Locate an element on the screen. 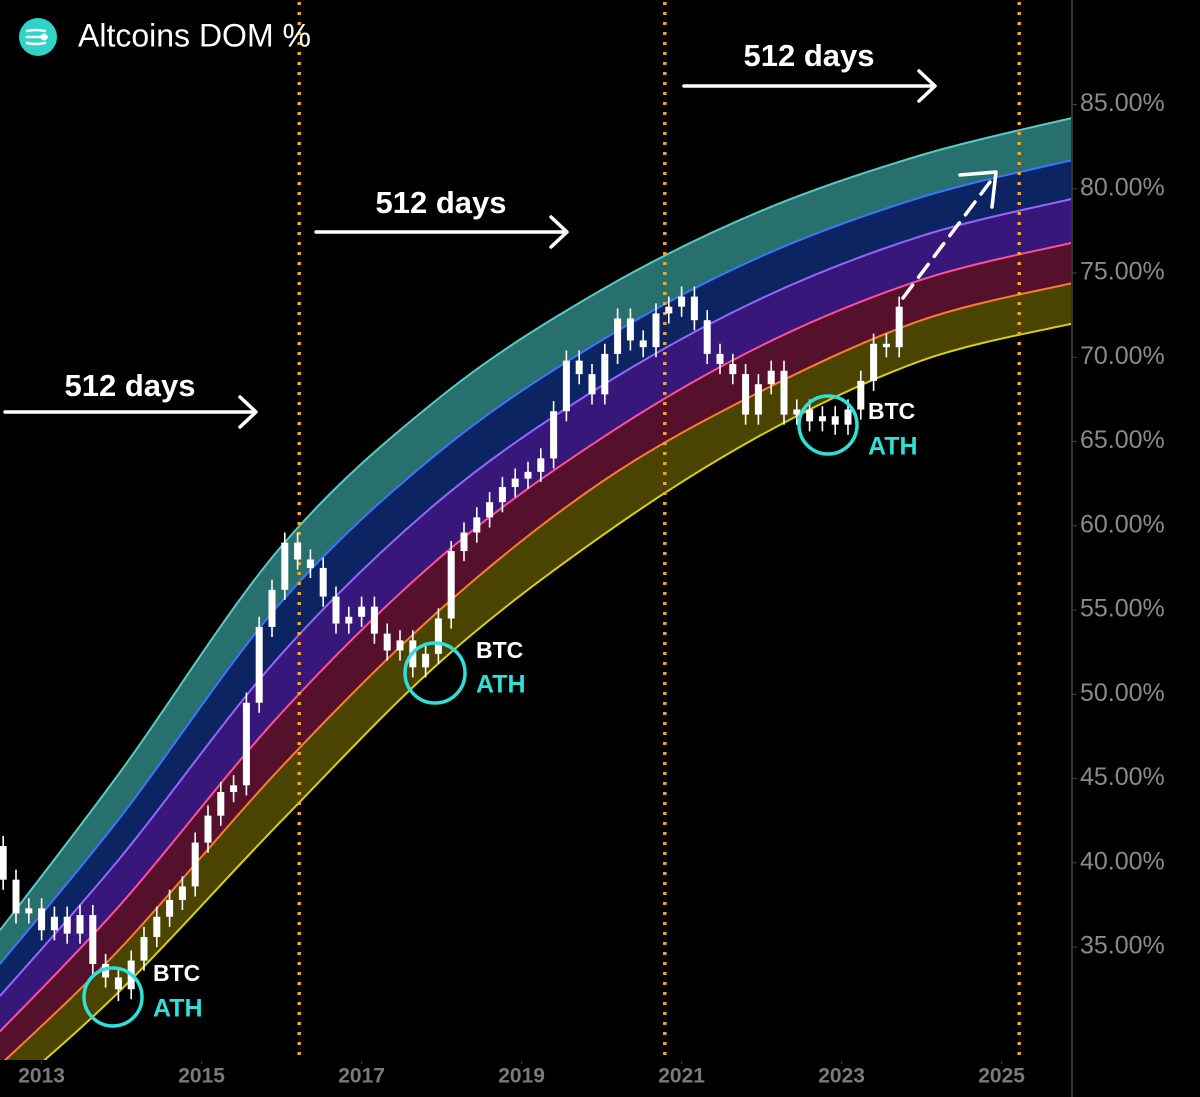 The height and width of the screenshot is (1097, 1200). y-tick-label: 50.00% is located at coordinates (1122, 693).